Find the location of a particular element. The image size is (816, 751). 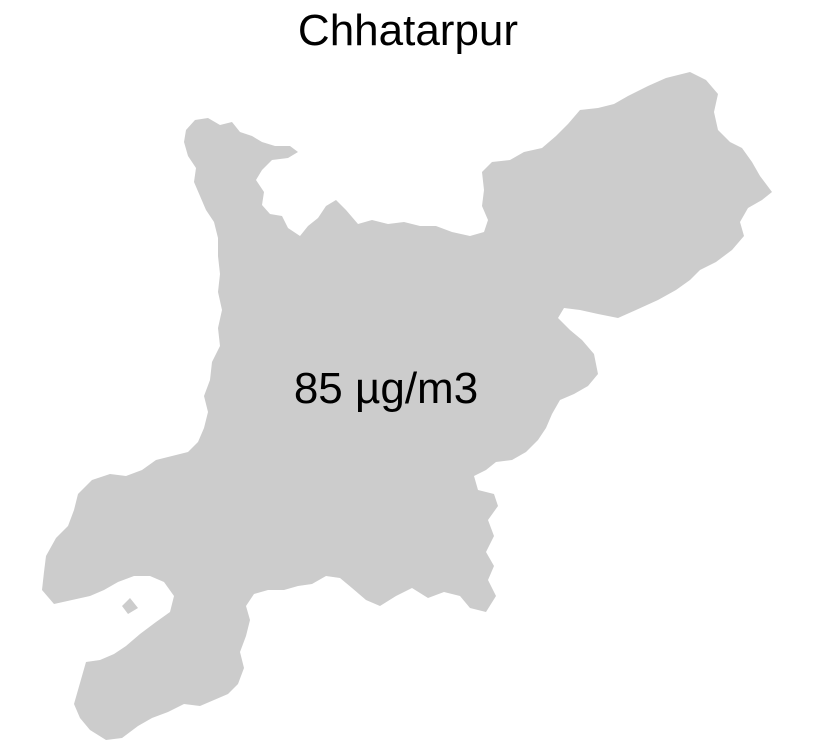

district-value-label: 85 µg/m3 is located at coordinates (386, 388).